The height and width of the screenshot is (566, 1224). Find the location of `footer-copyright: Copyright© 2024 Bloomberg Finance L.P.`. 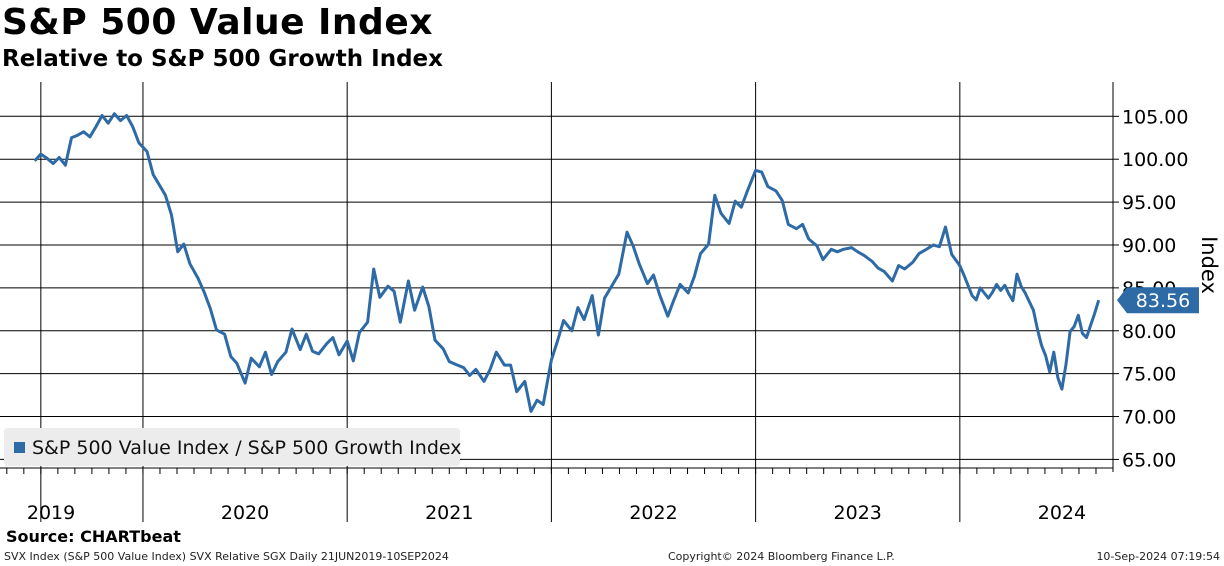

footer-copyright: Copyright© 2024 Bloomberg Finance L.P. is located at coordinates (781, 556).